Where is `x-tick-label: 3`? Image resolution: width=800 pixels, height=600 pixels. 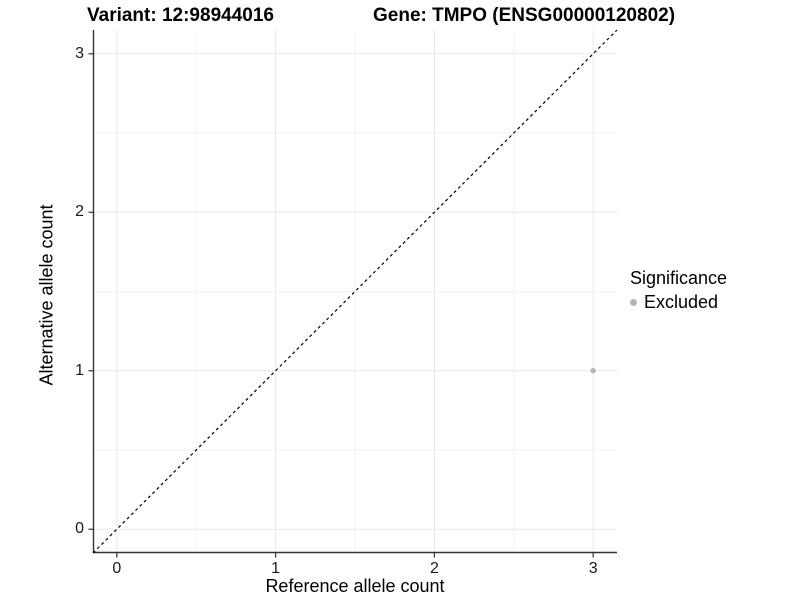
x-tick-label: 3 is located at coordinates (593, 568).